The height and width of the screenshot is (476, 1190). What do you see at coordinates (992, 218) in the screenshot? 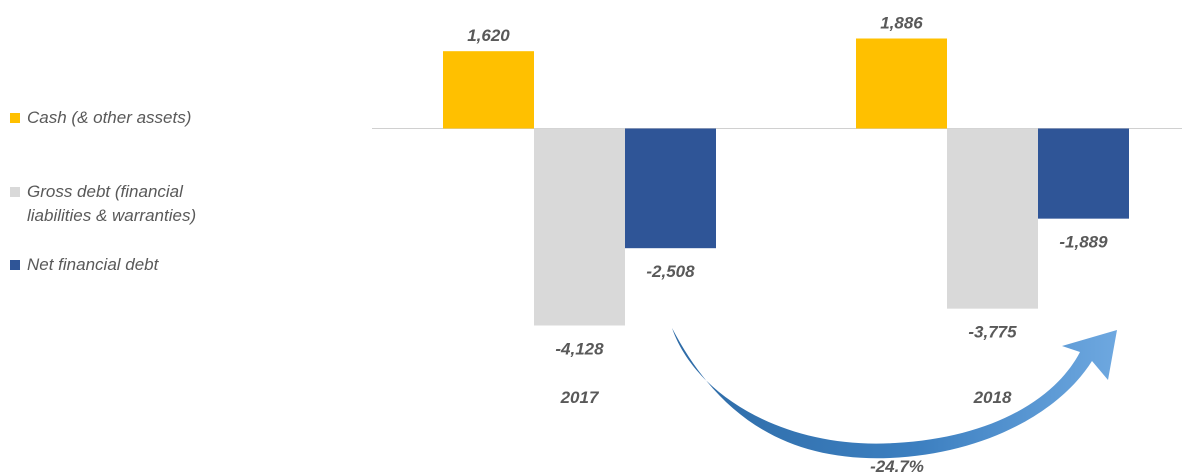
I see `bar-gross-debt-2018` at bounding box center [992, 218].